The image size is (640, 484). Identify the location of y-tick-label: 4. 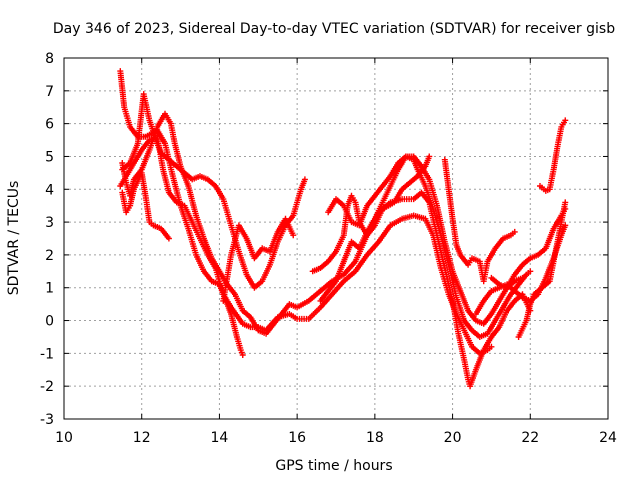
(49, 190).